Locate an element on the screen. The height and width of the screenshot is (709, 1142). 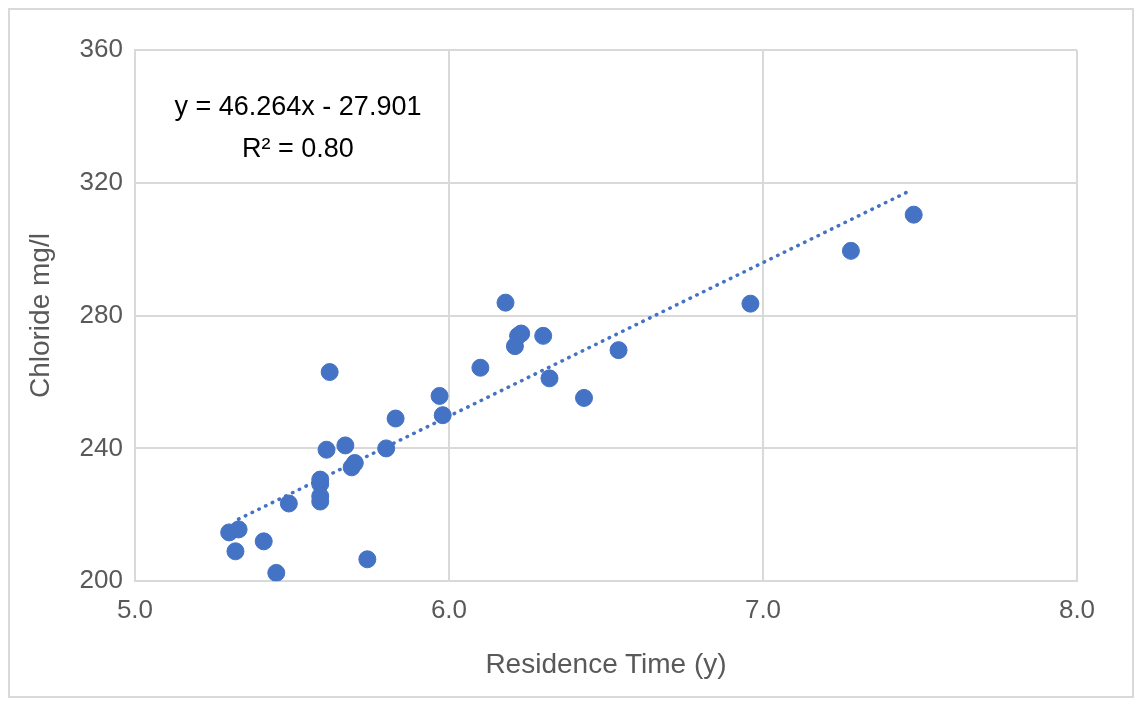
y-tick-label: 280 is located at coordinates (101, 313).